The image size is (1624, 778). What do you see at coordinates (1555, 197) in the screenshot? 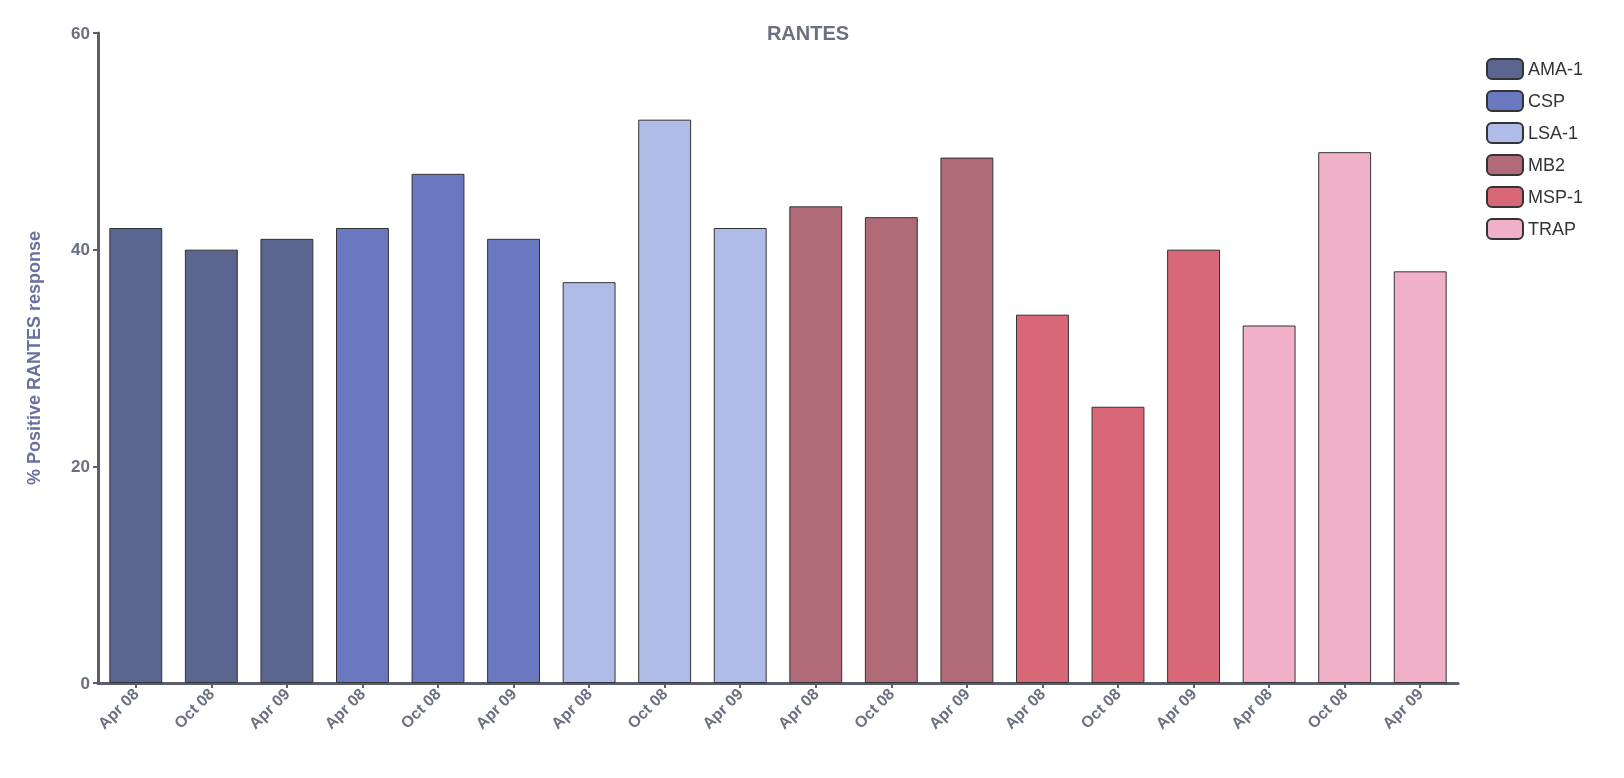
I see `legend-label: MSP-1` at bounding box center [1555, 197].